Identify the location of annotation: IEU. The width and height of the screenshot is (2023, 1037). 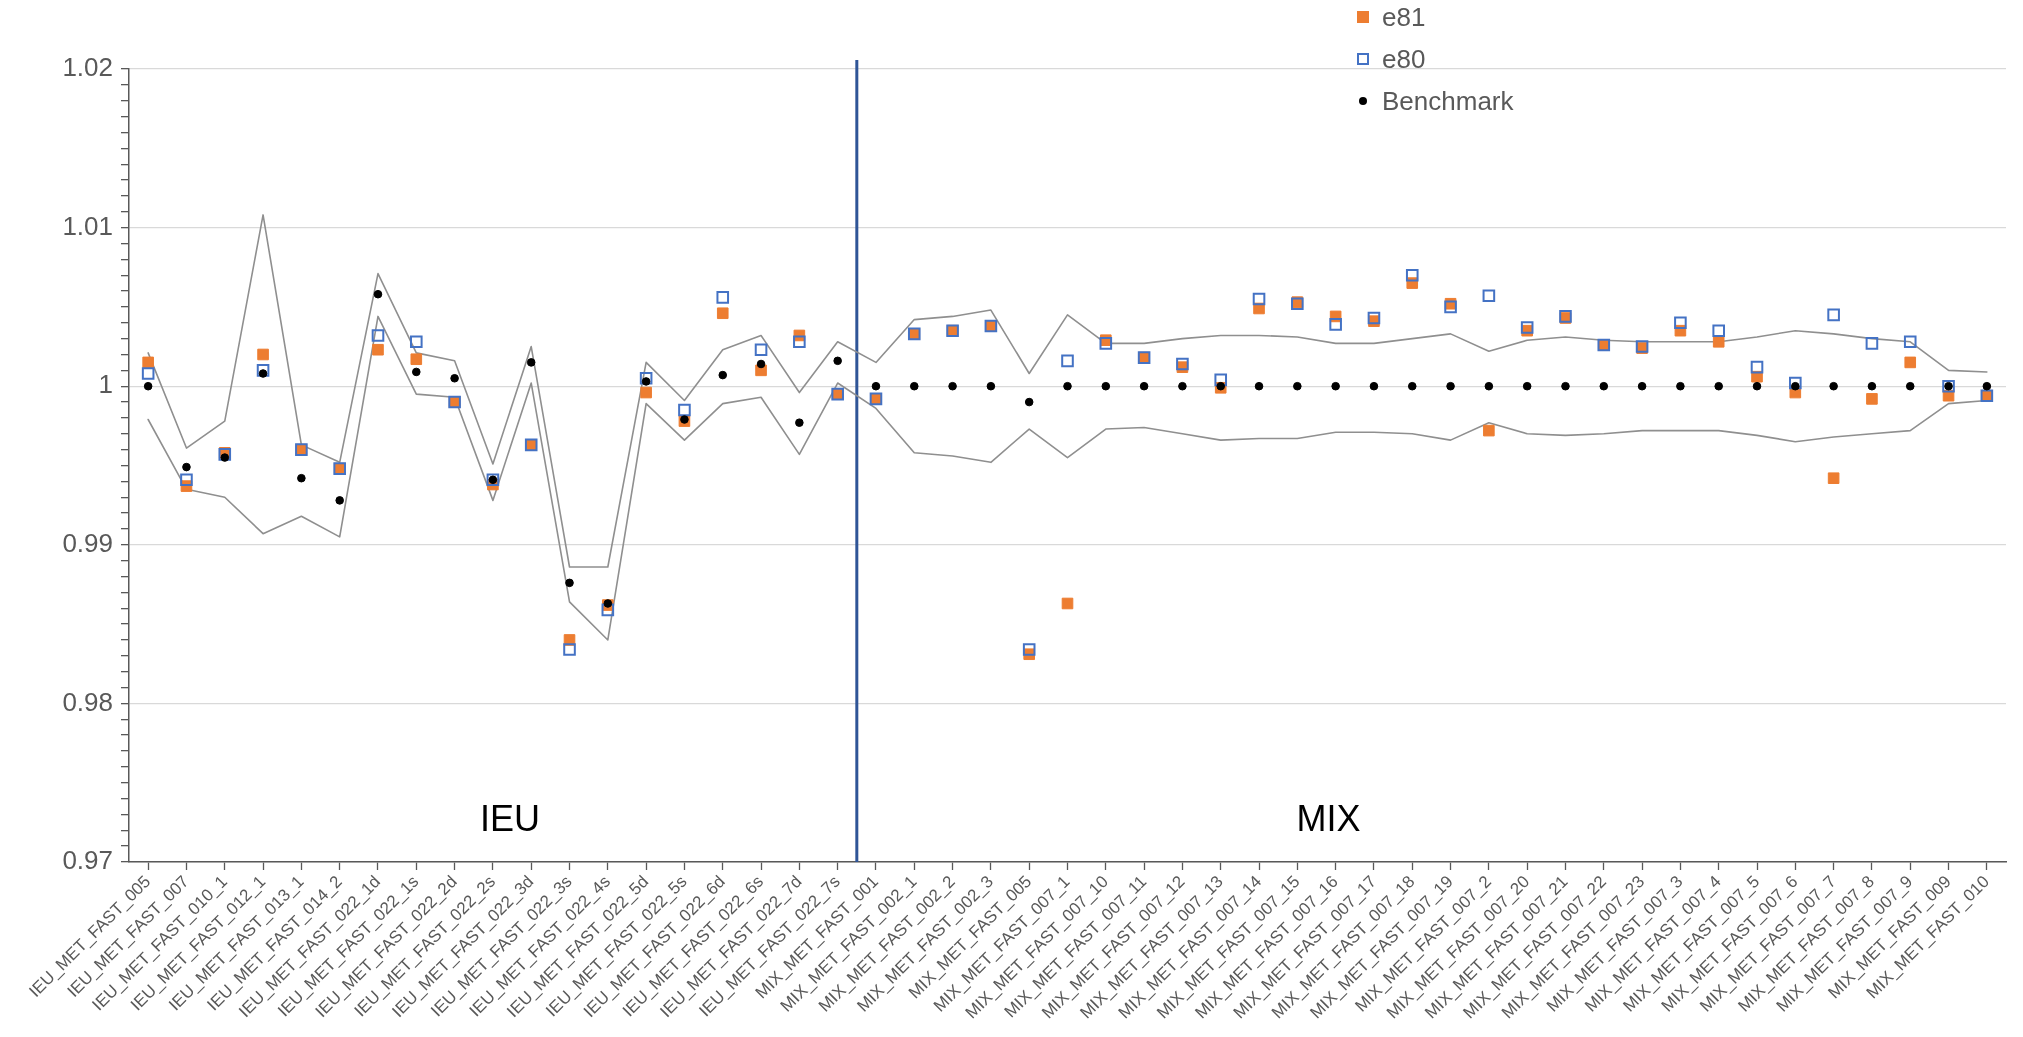
(510, 819).